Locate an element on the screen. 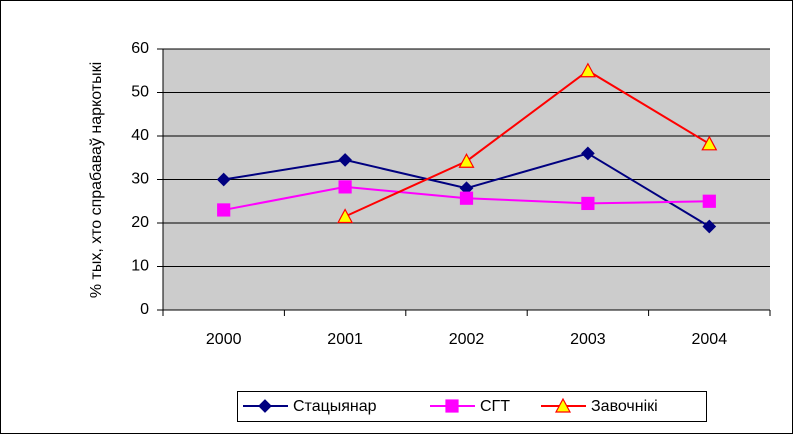 This screenshot has width=794, height=435. x-tick-label: 2003 is located at coordinates (588, 339).